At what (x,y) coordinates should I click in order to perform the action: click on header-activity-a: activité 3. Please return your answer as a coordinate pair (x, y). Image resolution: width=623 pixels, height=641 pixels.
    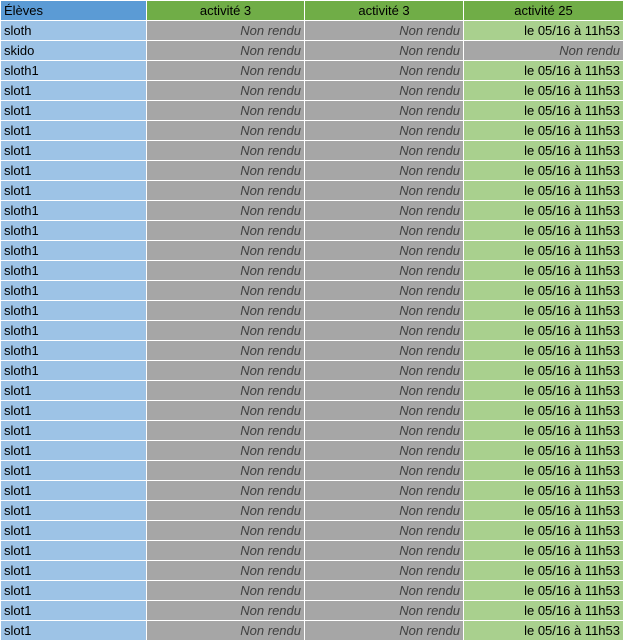
    Looking at the image, I should click on (225, 10).